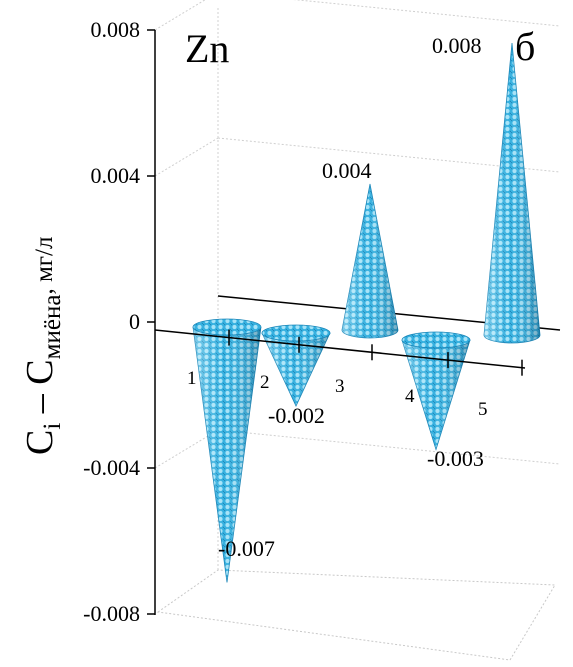  What do you see at coordinates (525, 46) in the screenshot?
I see `panel-label: б` at bounding box center [525, 46].